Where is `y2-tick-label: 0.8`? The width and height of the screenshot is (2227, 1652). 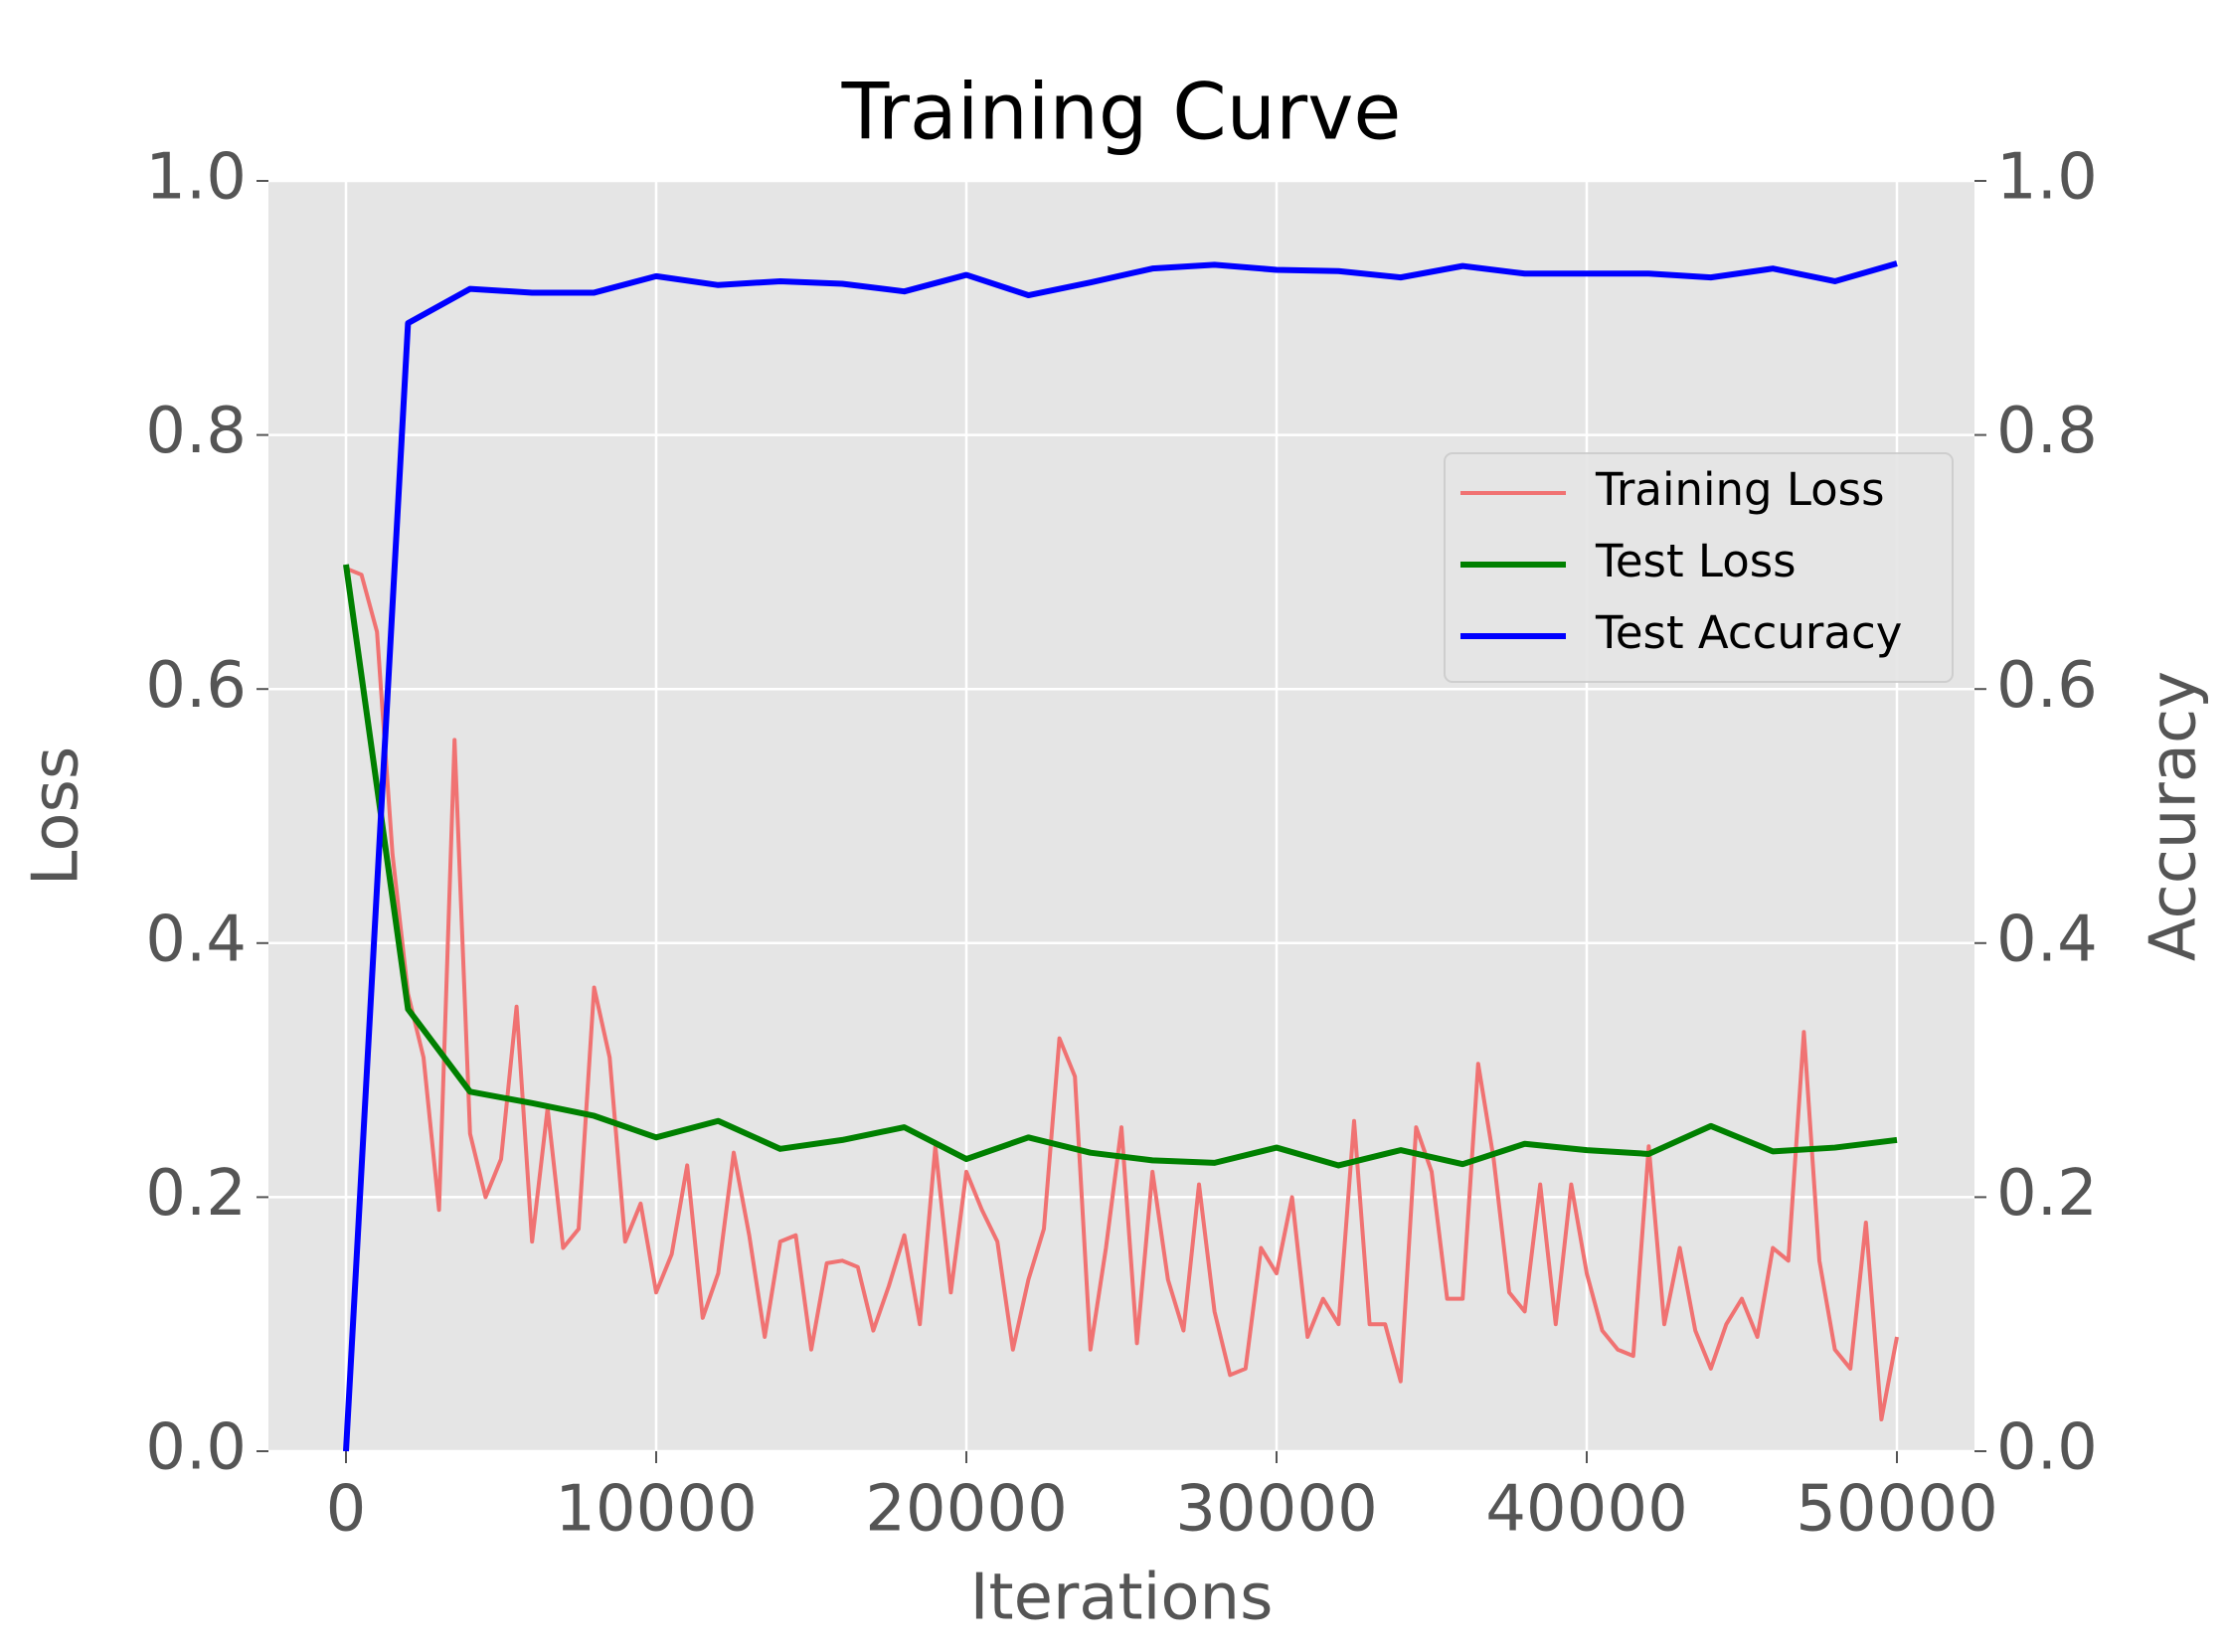 y2-tick-label: 0.8 is located at coordinates (2047, 431).